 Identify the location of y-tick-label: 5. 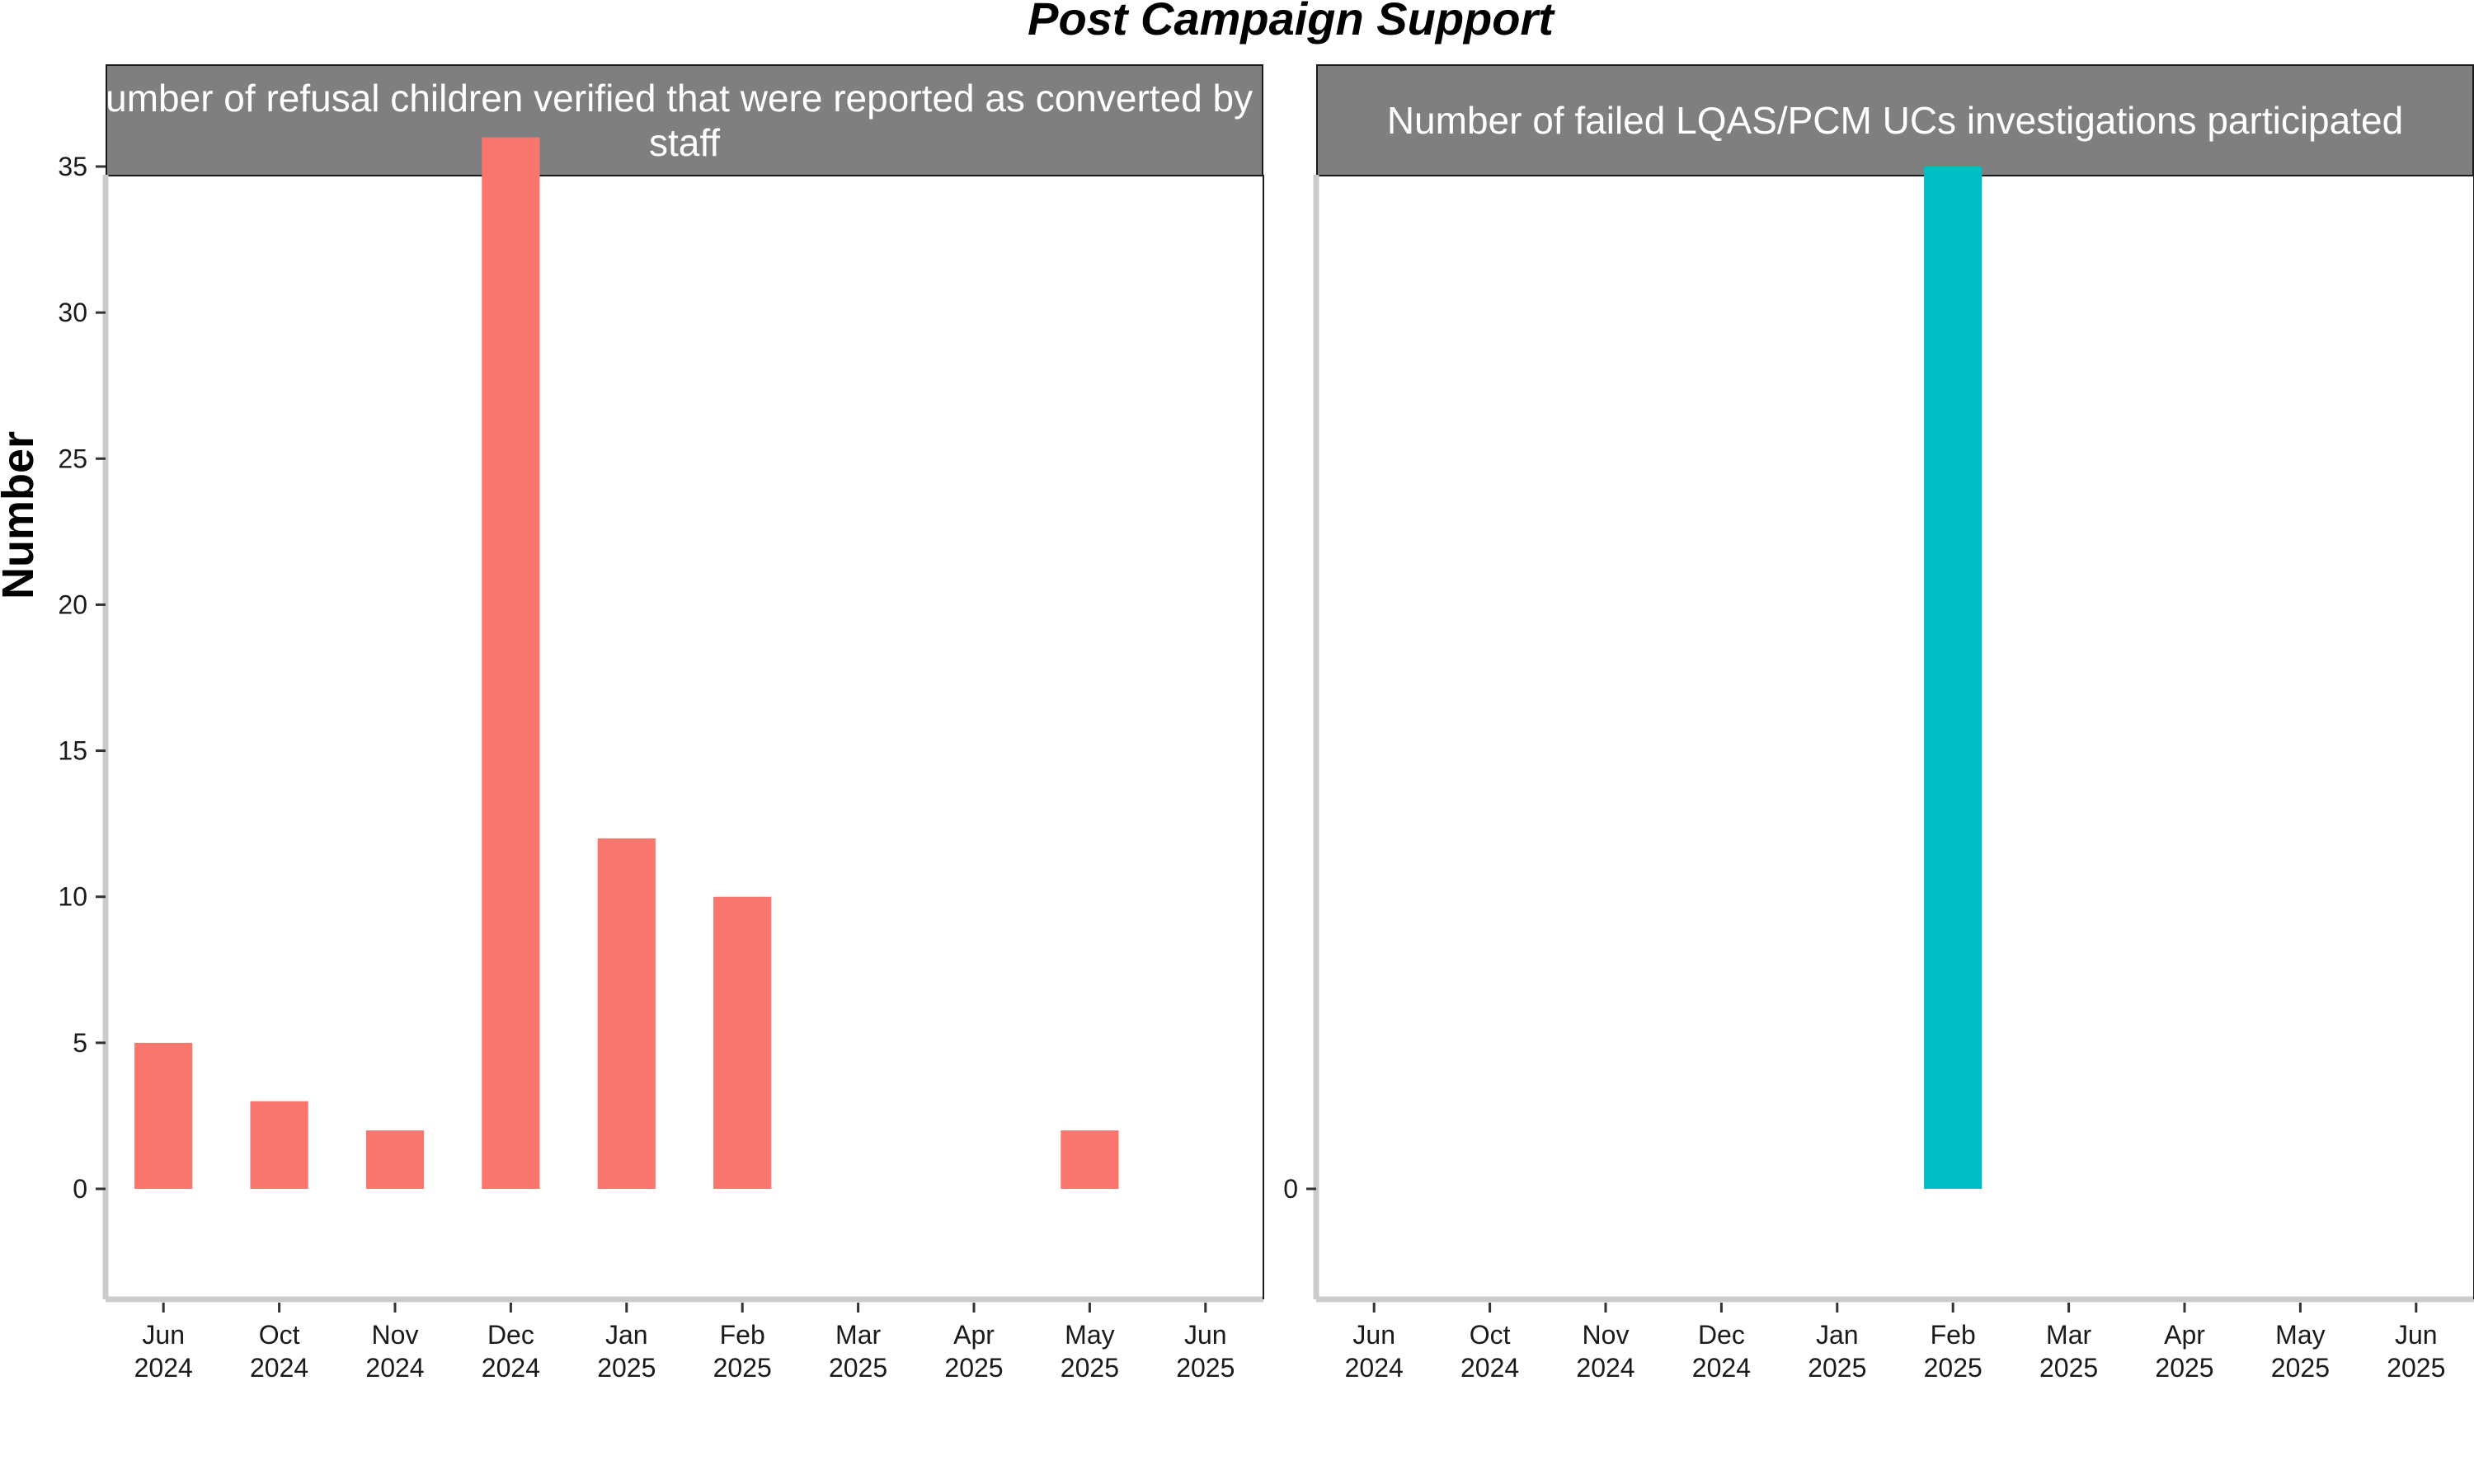
(80, 1043).